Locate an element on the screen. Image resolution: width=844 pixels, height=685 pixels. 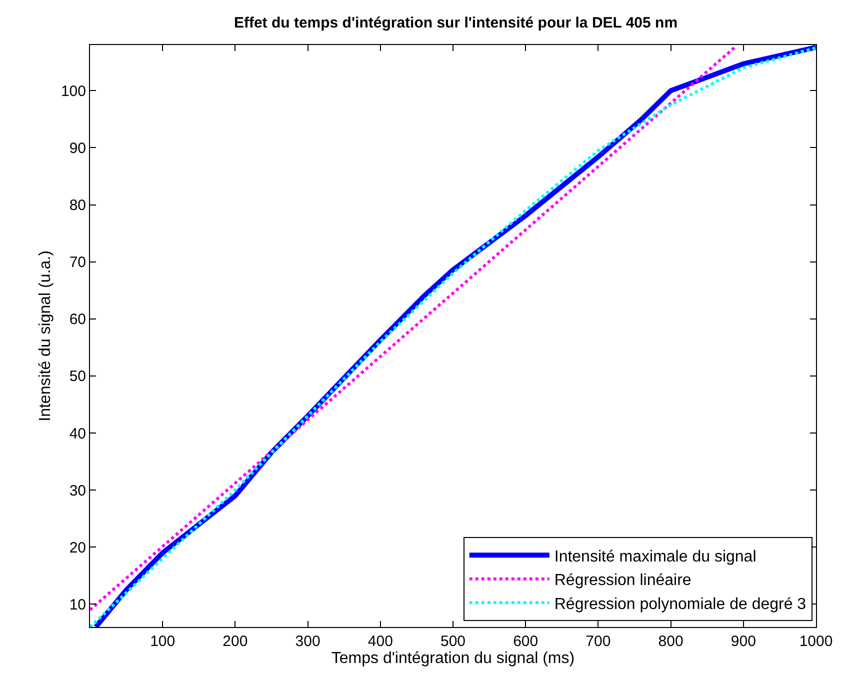
legend-label: Régression linéaire is located at coordinates (623, 581).